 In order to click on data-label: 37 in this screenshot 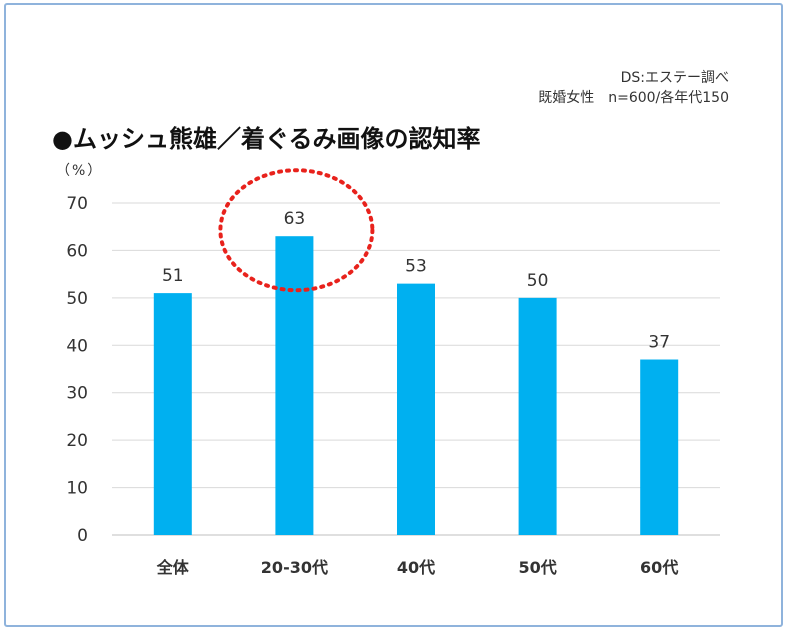, I will do `click(659, 343)`.